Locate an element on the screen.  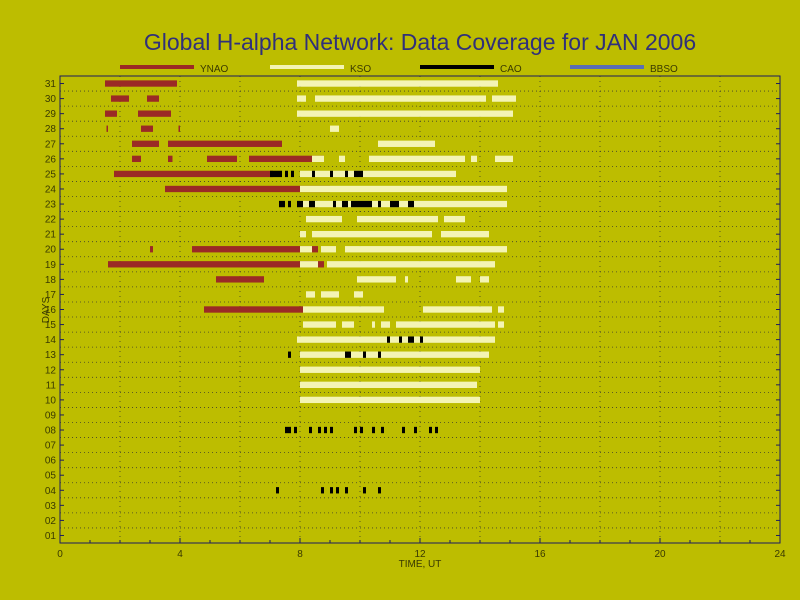
y-tick-label: 05 is located at coordinates (51, 476).